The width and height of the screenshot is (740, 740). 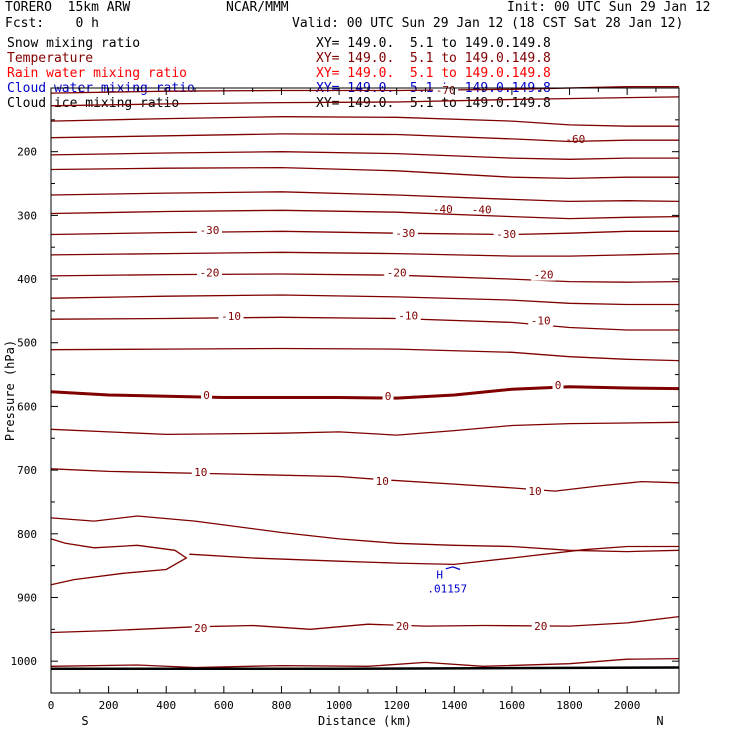 I want to click on contour-label: -70, so click(x=446, y=90).